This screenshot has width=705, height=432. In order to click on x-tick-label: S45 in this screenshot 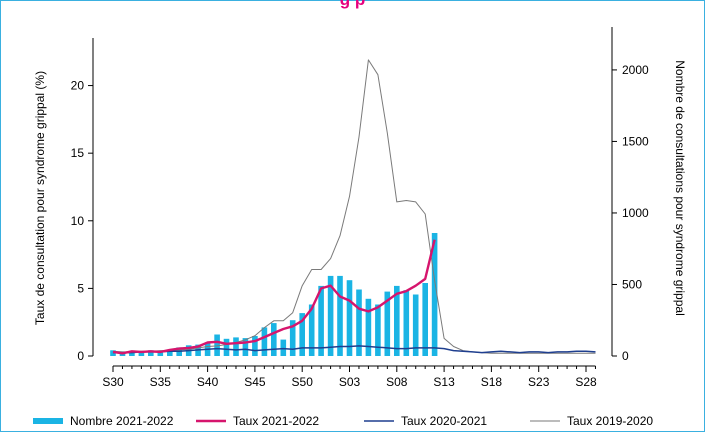, I will do `click(255, 382)`.